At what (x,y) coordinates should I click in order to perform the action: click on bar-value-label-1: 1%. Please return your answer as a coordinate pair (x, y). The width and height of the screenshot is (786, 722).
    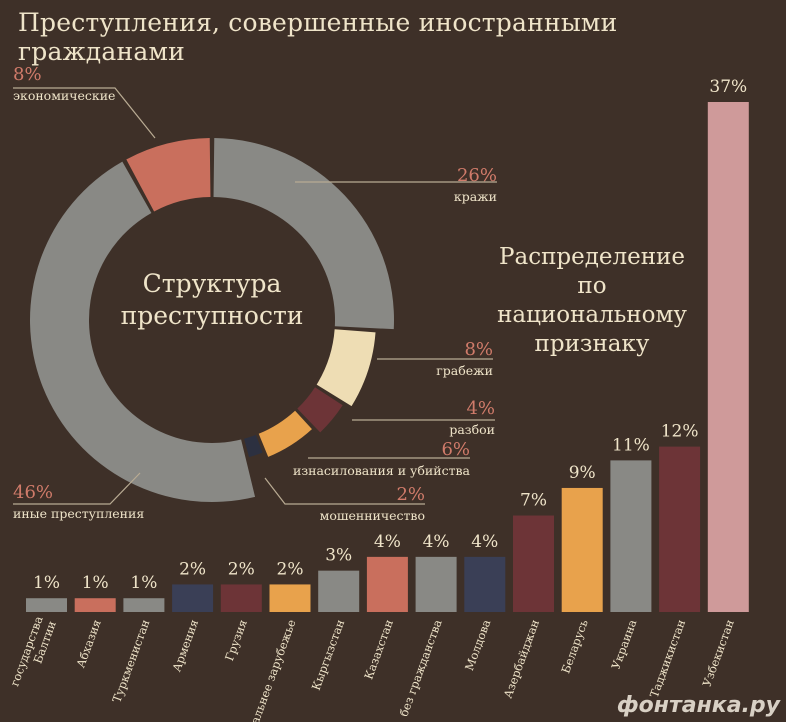
    Looking at the image, I should click on (46, 583).